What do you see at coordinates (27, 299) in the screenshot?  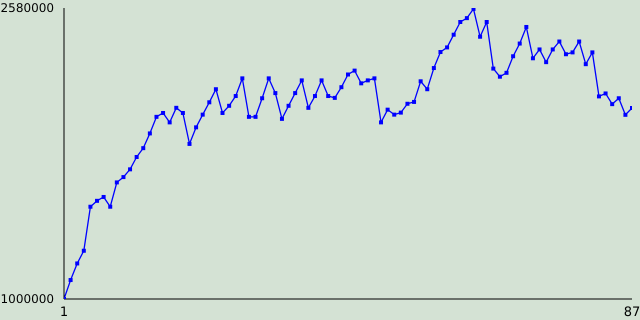 I see `y-tick-label: 1000000` at bounding box center [27, 299].